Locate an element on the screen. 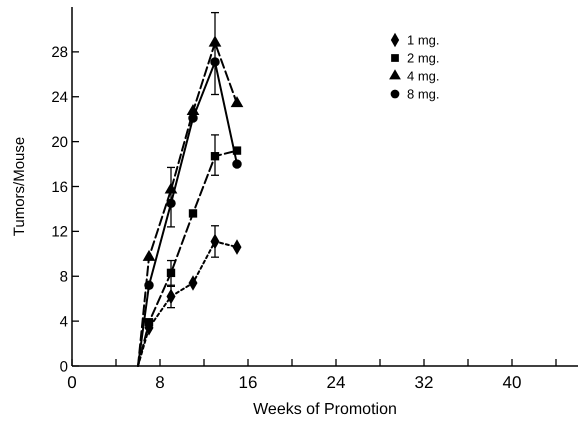 This screenshot has height=422, width=581. y-tick-label: 24 is located at coordinates (59, 97).